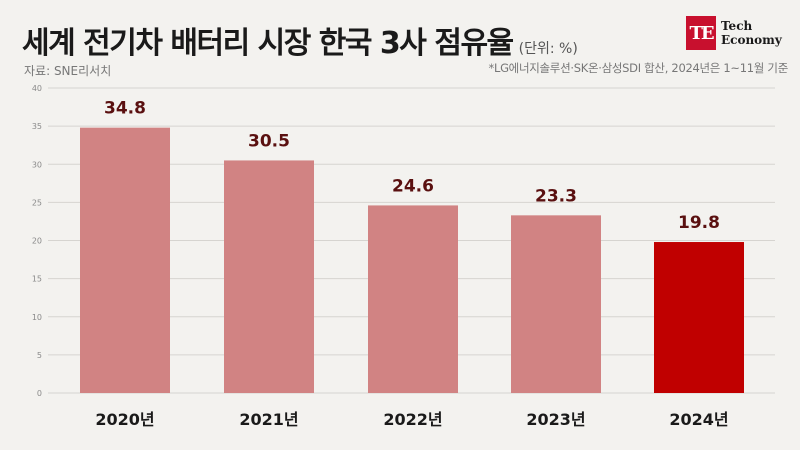 The width and height of the screenshot is (800, 450). What do you see at coordinates (555, 419) in the screenshot?
I see `x-tick-label: 2023년` at bounding box center [555, 419].